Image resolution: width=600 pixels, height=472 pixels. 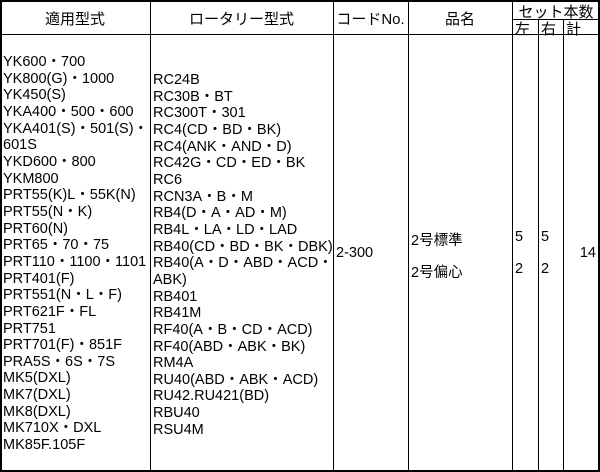 I want to click on header-rotary-model: ロータリー型式, so click(x=241, y=19).